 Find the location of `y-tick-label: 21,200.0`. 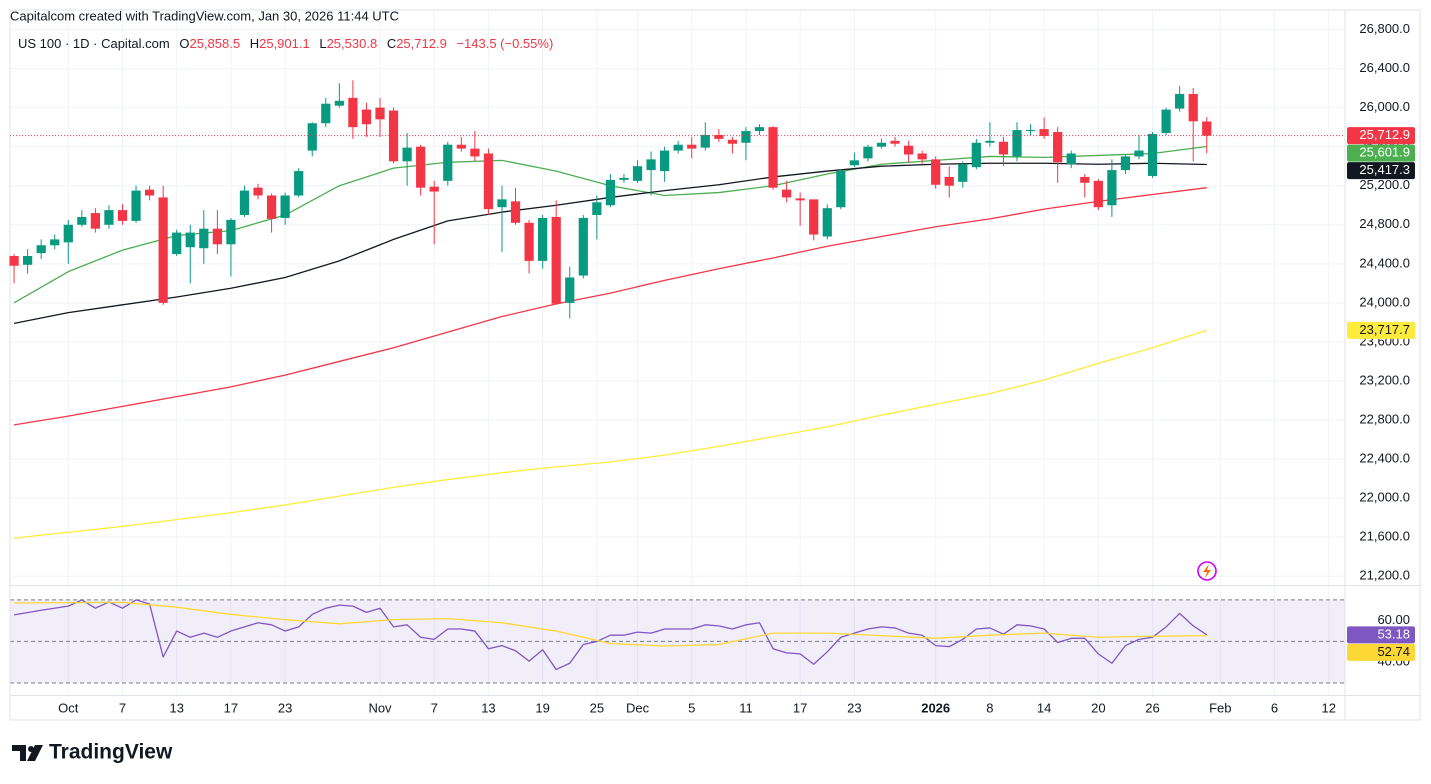

y-tick-label: 21,200.0 is located at coordinates (1384, 575).